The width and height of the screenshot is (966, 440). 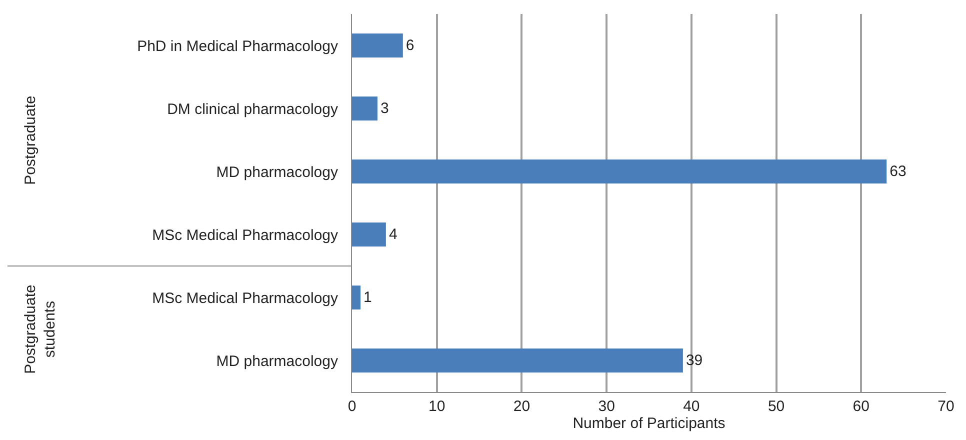 What do you see at coordinates (352, 406) in the screenshot?
I see `x-tick-label: 0` at bounding box center [352, 406].